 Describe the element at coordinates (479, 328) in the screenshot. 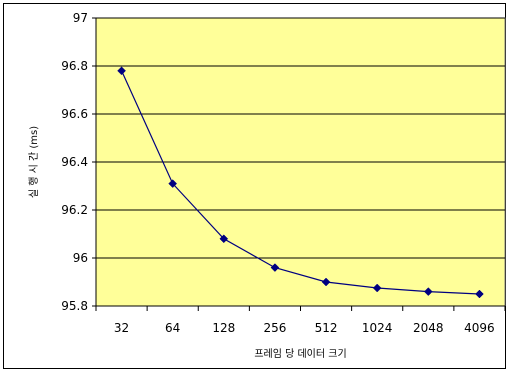

I see `x-tick-label: 4096` at that location.